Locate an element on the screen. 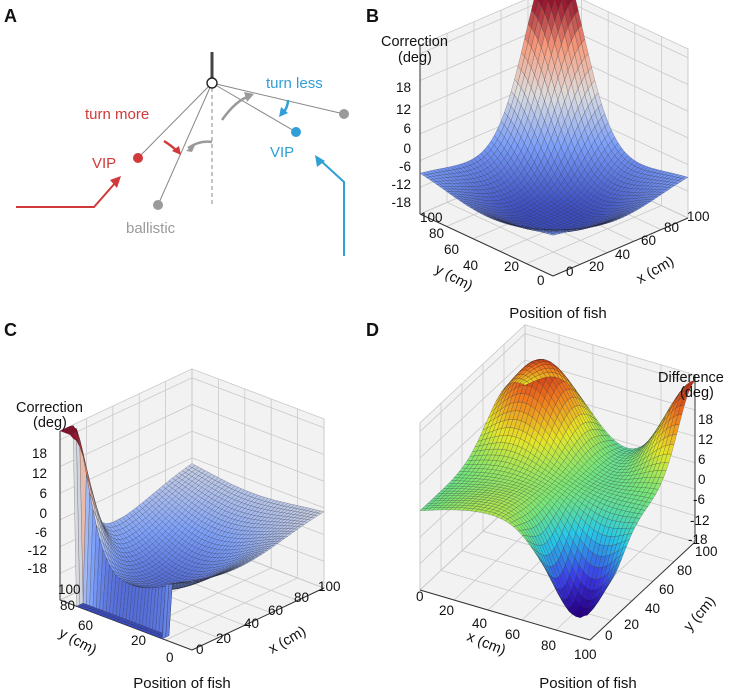 The height and width of the screenshot is (690, 735). panel-c-x-tick: 40 is located at coordinates (251, 623).